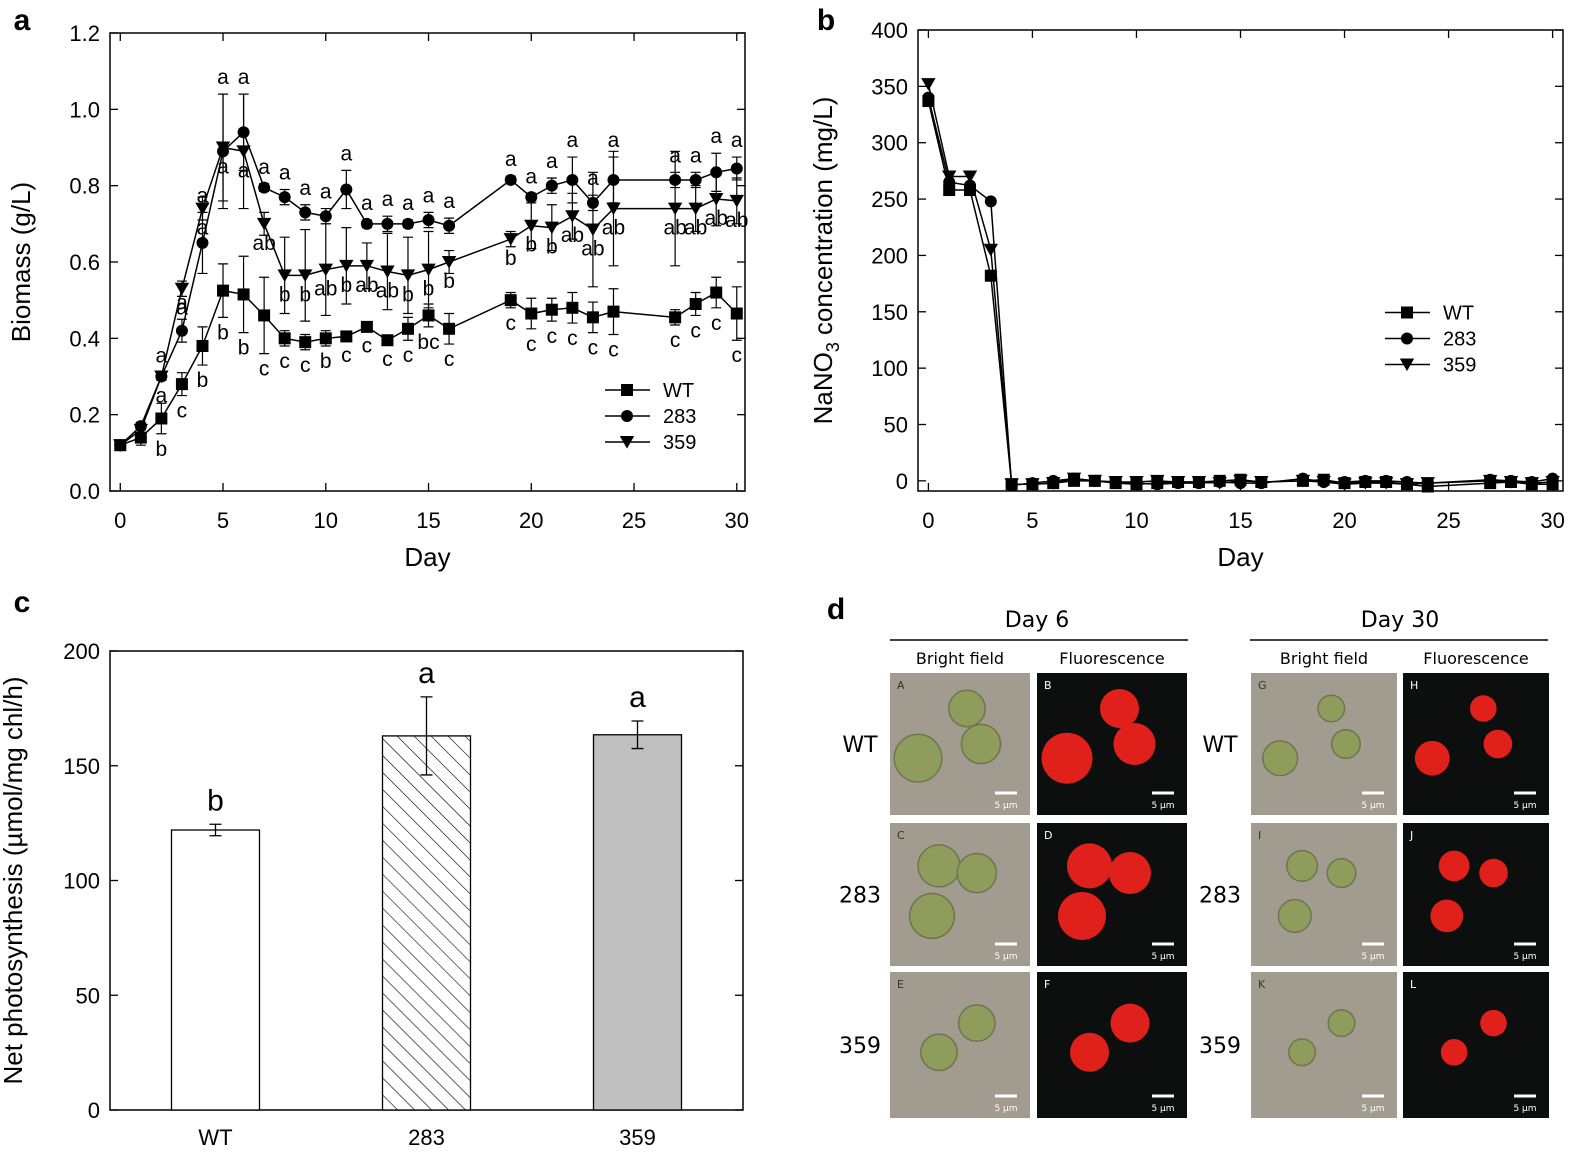 This screenshot has height=1167, width=1595. I want to click on row-label: 359, so click(860, 1046).